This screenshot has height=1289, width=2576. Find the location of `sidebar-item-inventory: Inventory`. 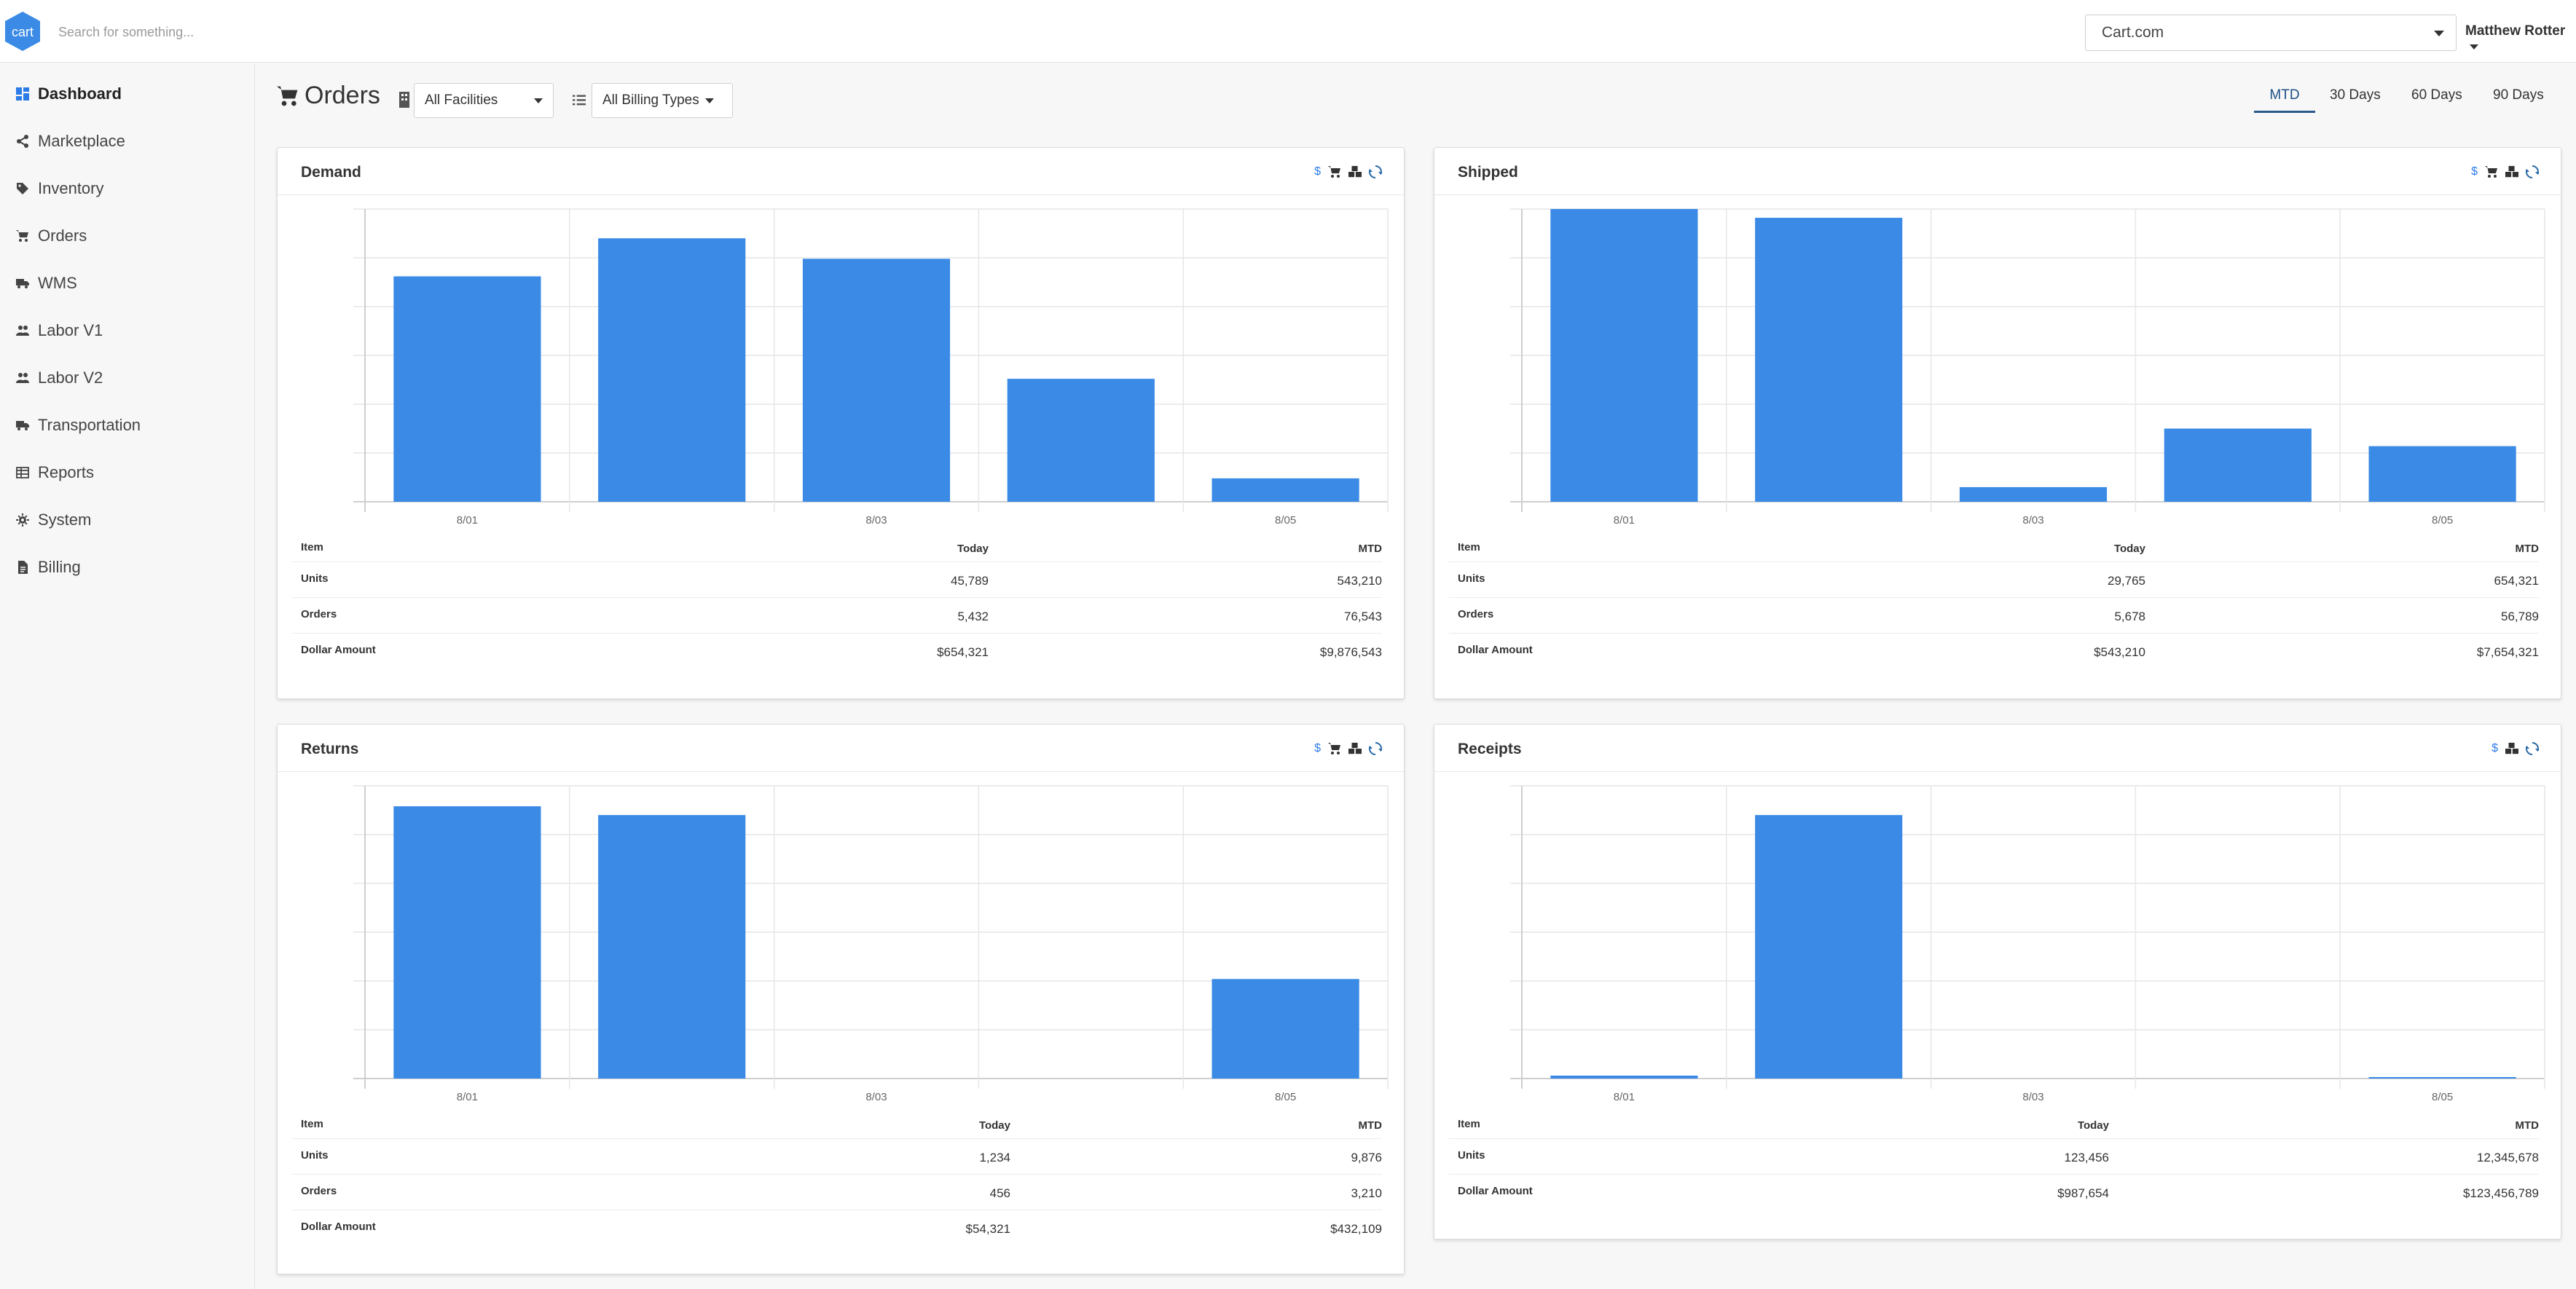

sidebar-item-inventory: Inventory is located at coordinates (131, 189).